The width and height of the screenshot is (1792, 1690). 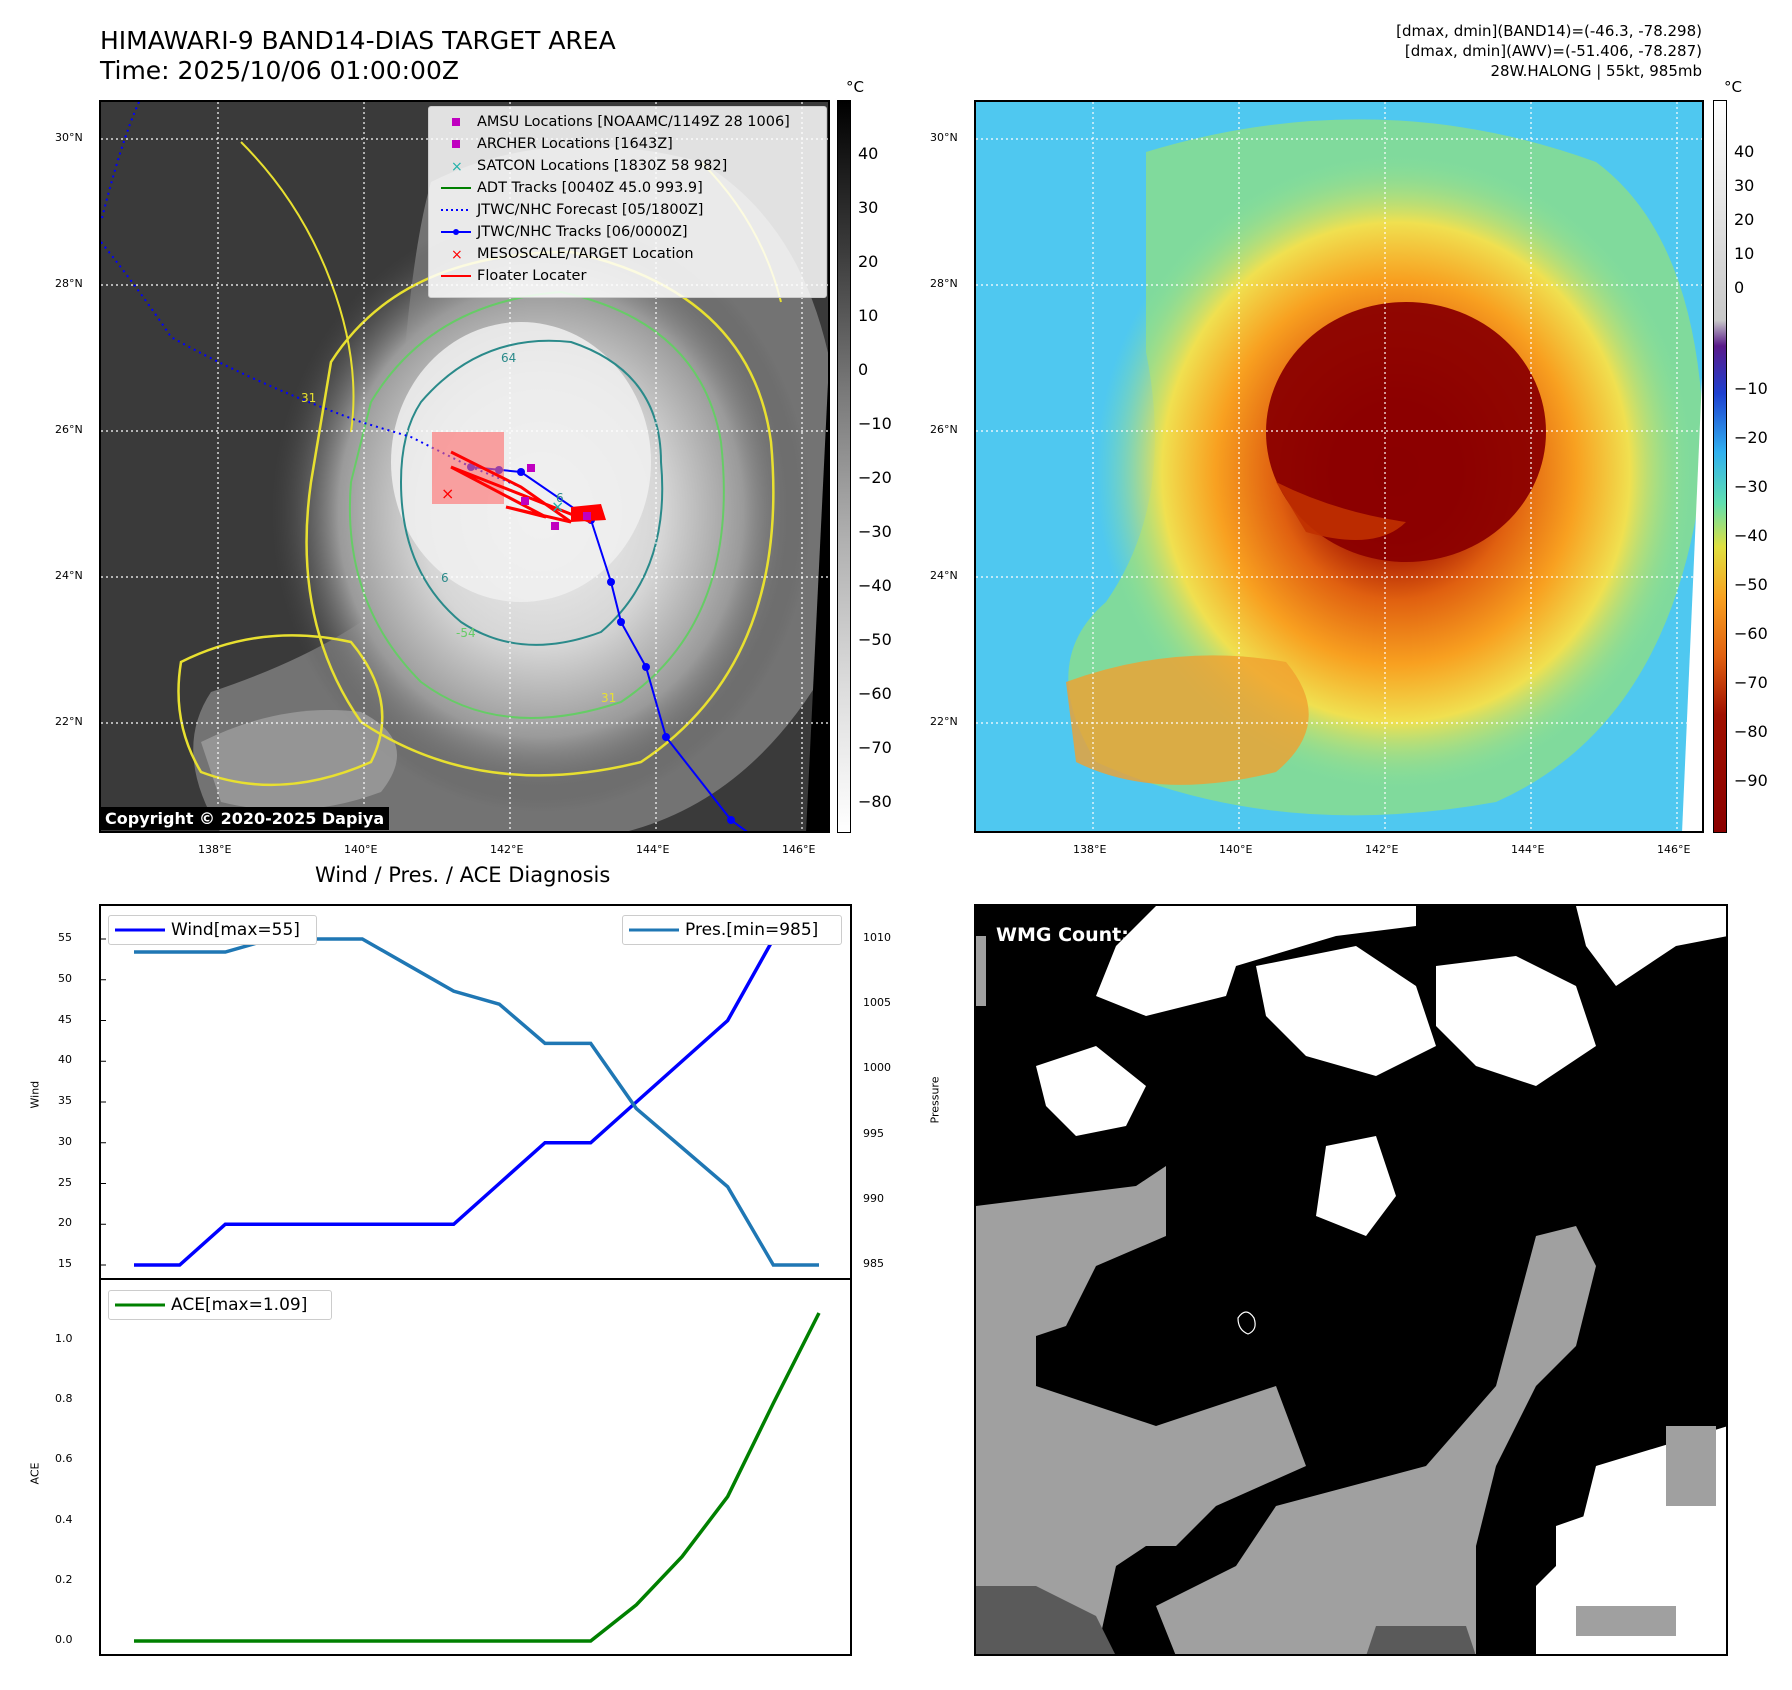 What do you see at coordinates (732, 930) in the screenshot?
I see `pres-legend: Pres.[min=985]` at bounding box center [732, 930].